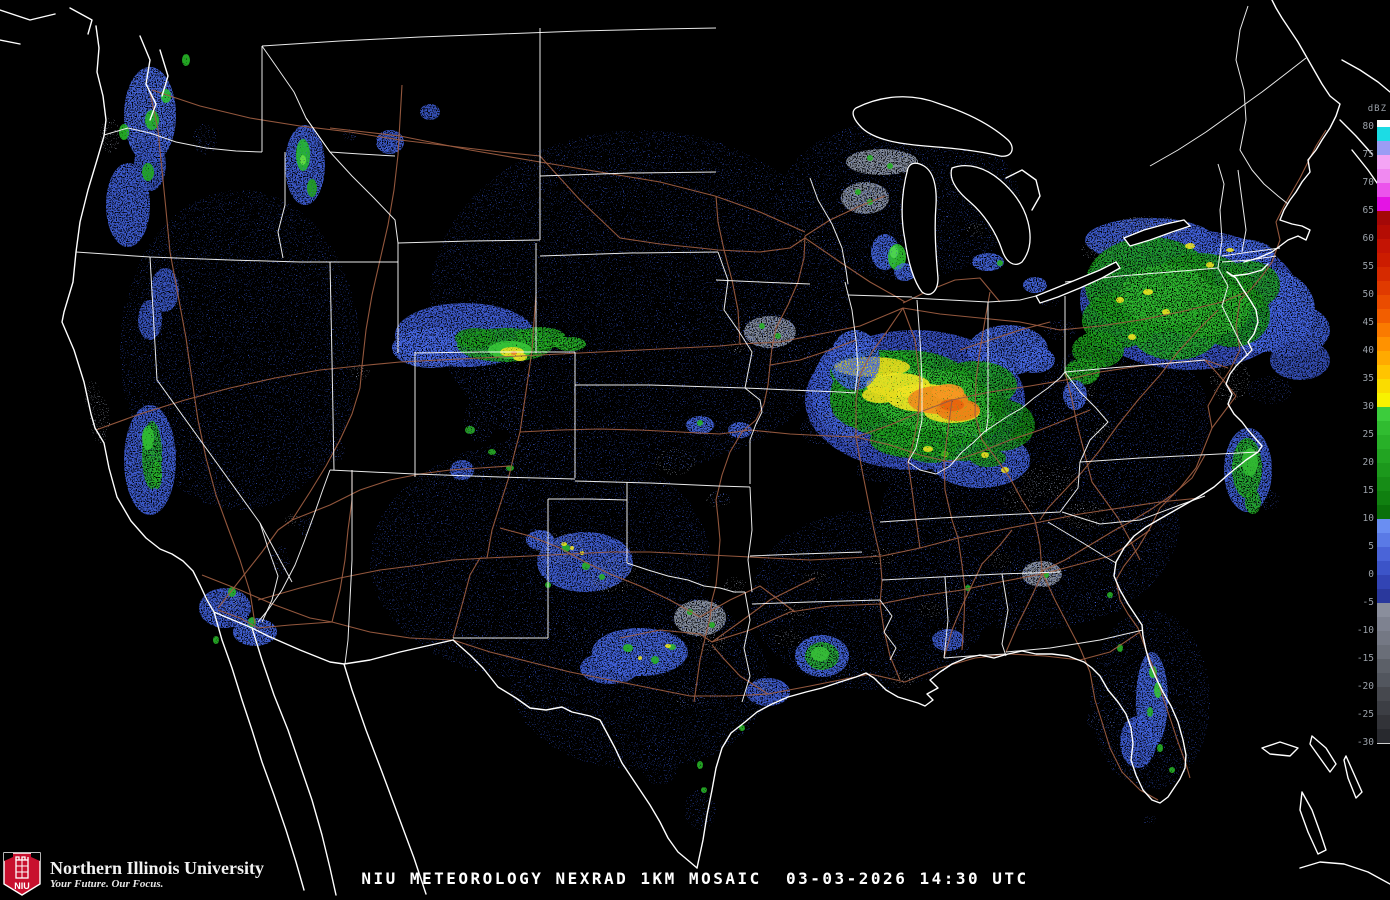  What do you see at coordinates (1377, 109) in the screenshot?
I see `dbz-unit-label: dBZ` at bounding box center [1377, 109].